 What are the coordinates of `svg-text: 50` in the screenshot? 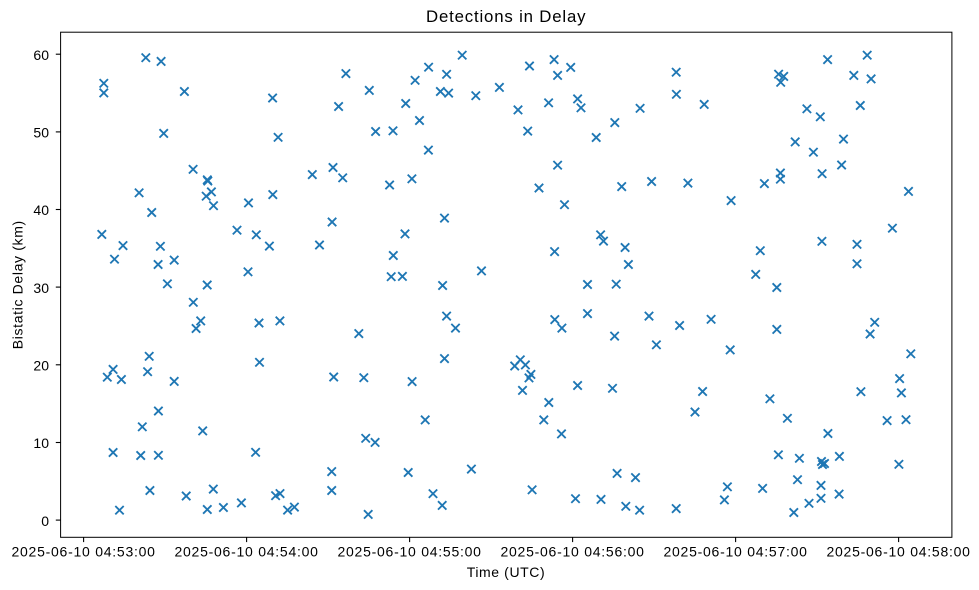 It's located at (41, 133).